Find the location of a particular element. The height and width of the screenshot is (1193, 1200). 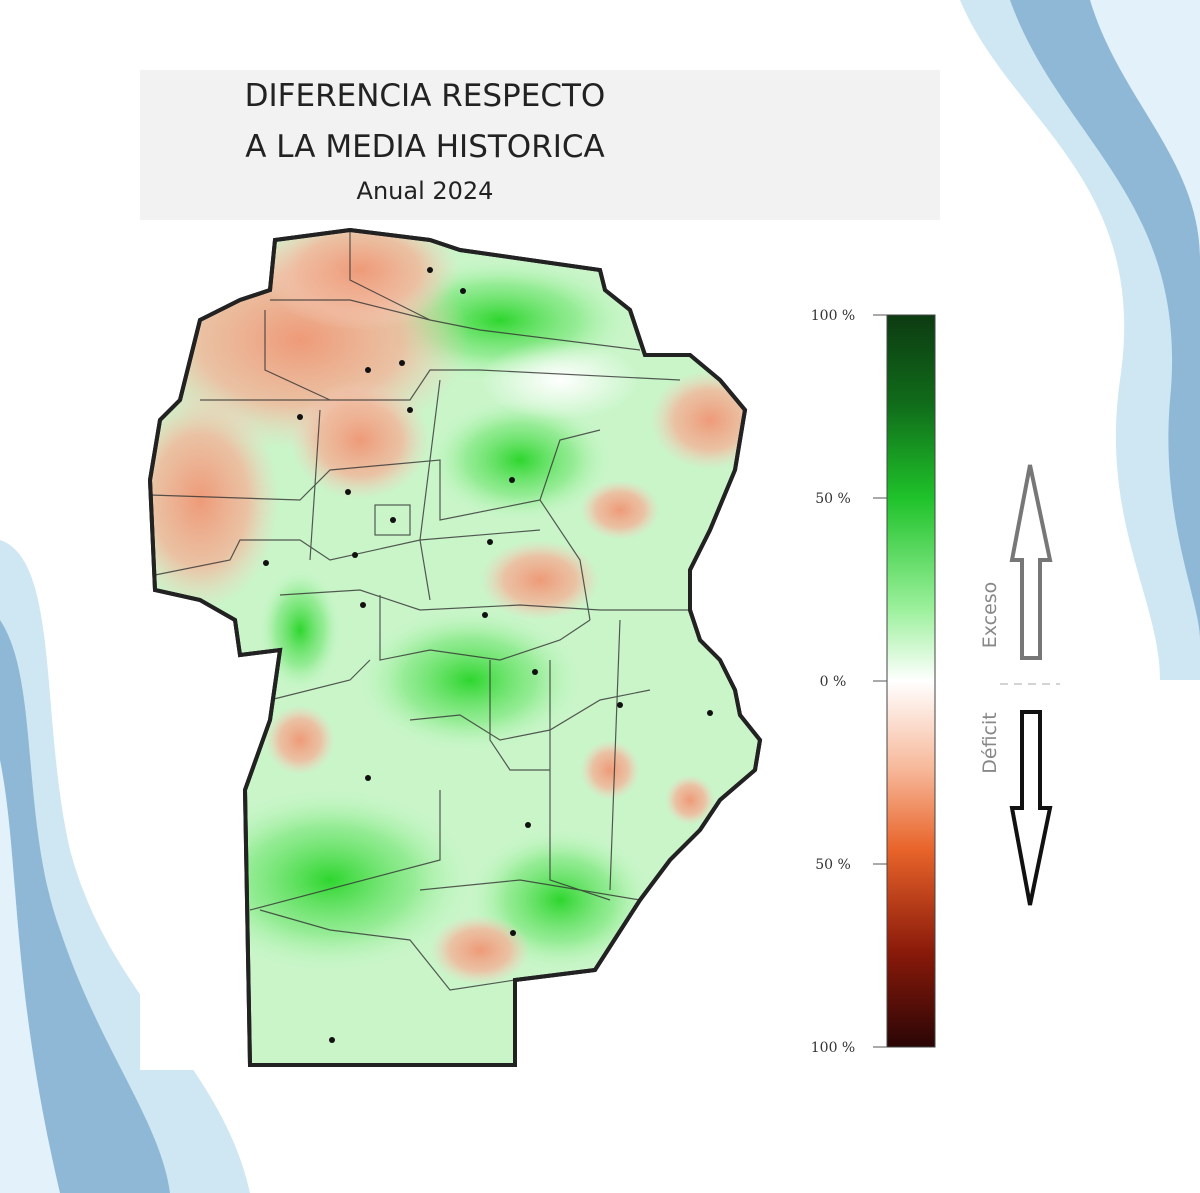

title-panel is located at coordinates (540, 145).